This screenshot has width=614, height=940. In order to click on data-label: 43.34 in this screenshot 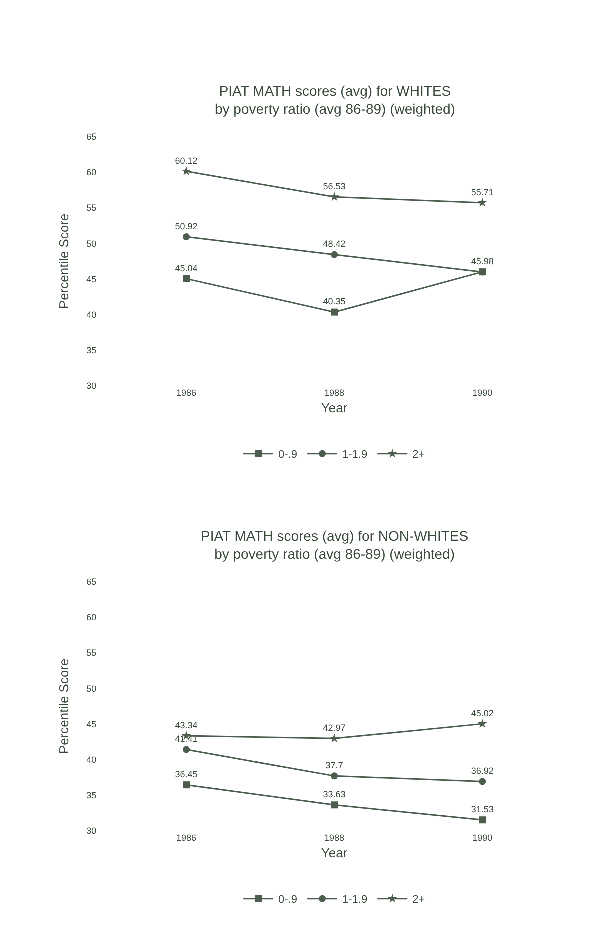, I will do `click(186, 725)`.